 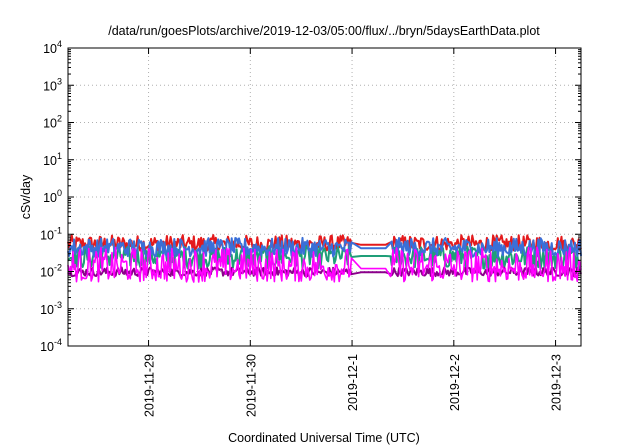 I want to click on y-tick-label: 10⁻², so click(x=51, y=271).